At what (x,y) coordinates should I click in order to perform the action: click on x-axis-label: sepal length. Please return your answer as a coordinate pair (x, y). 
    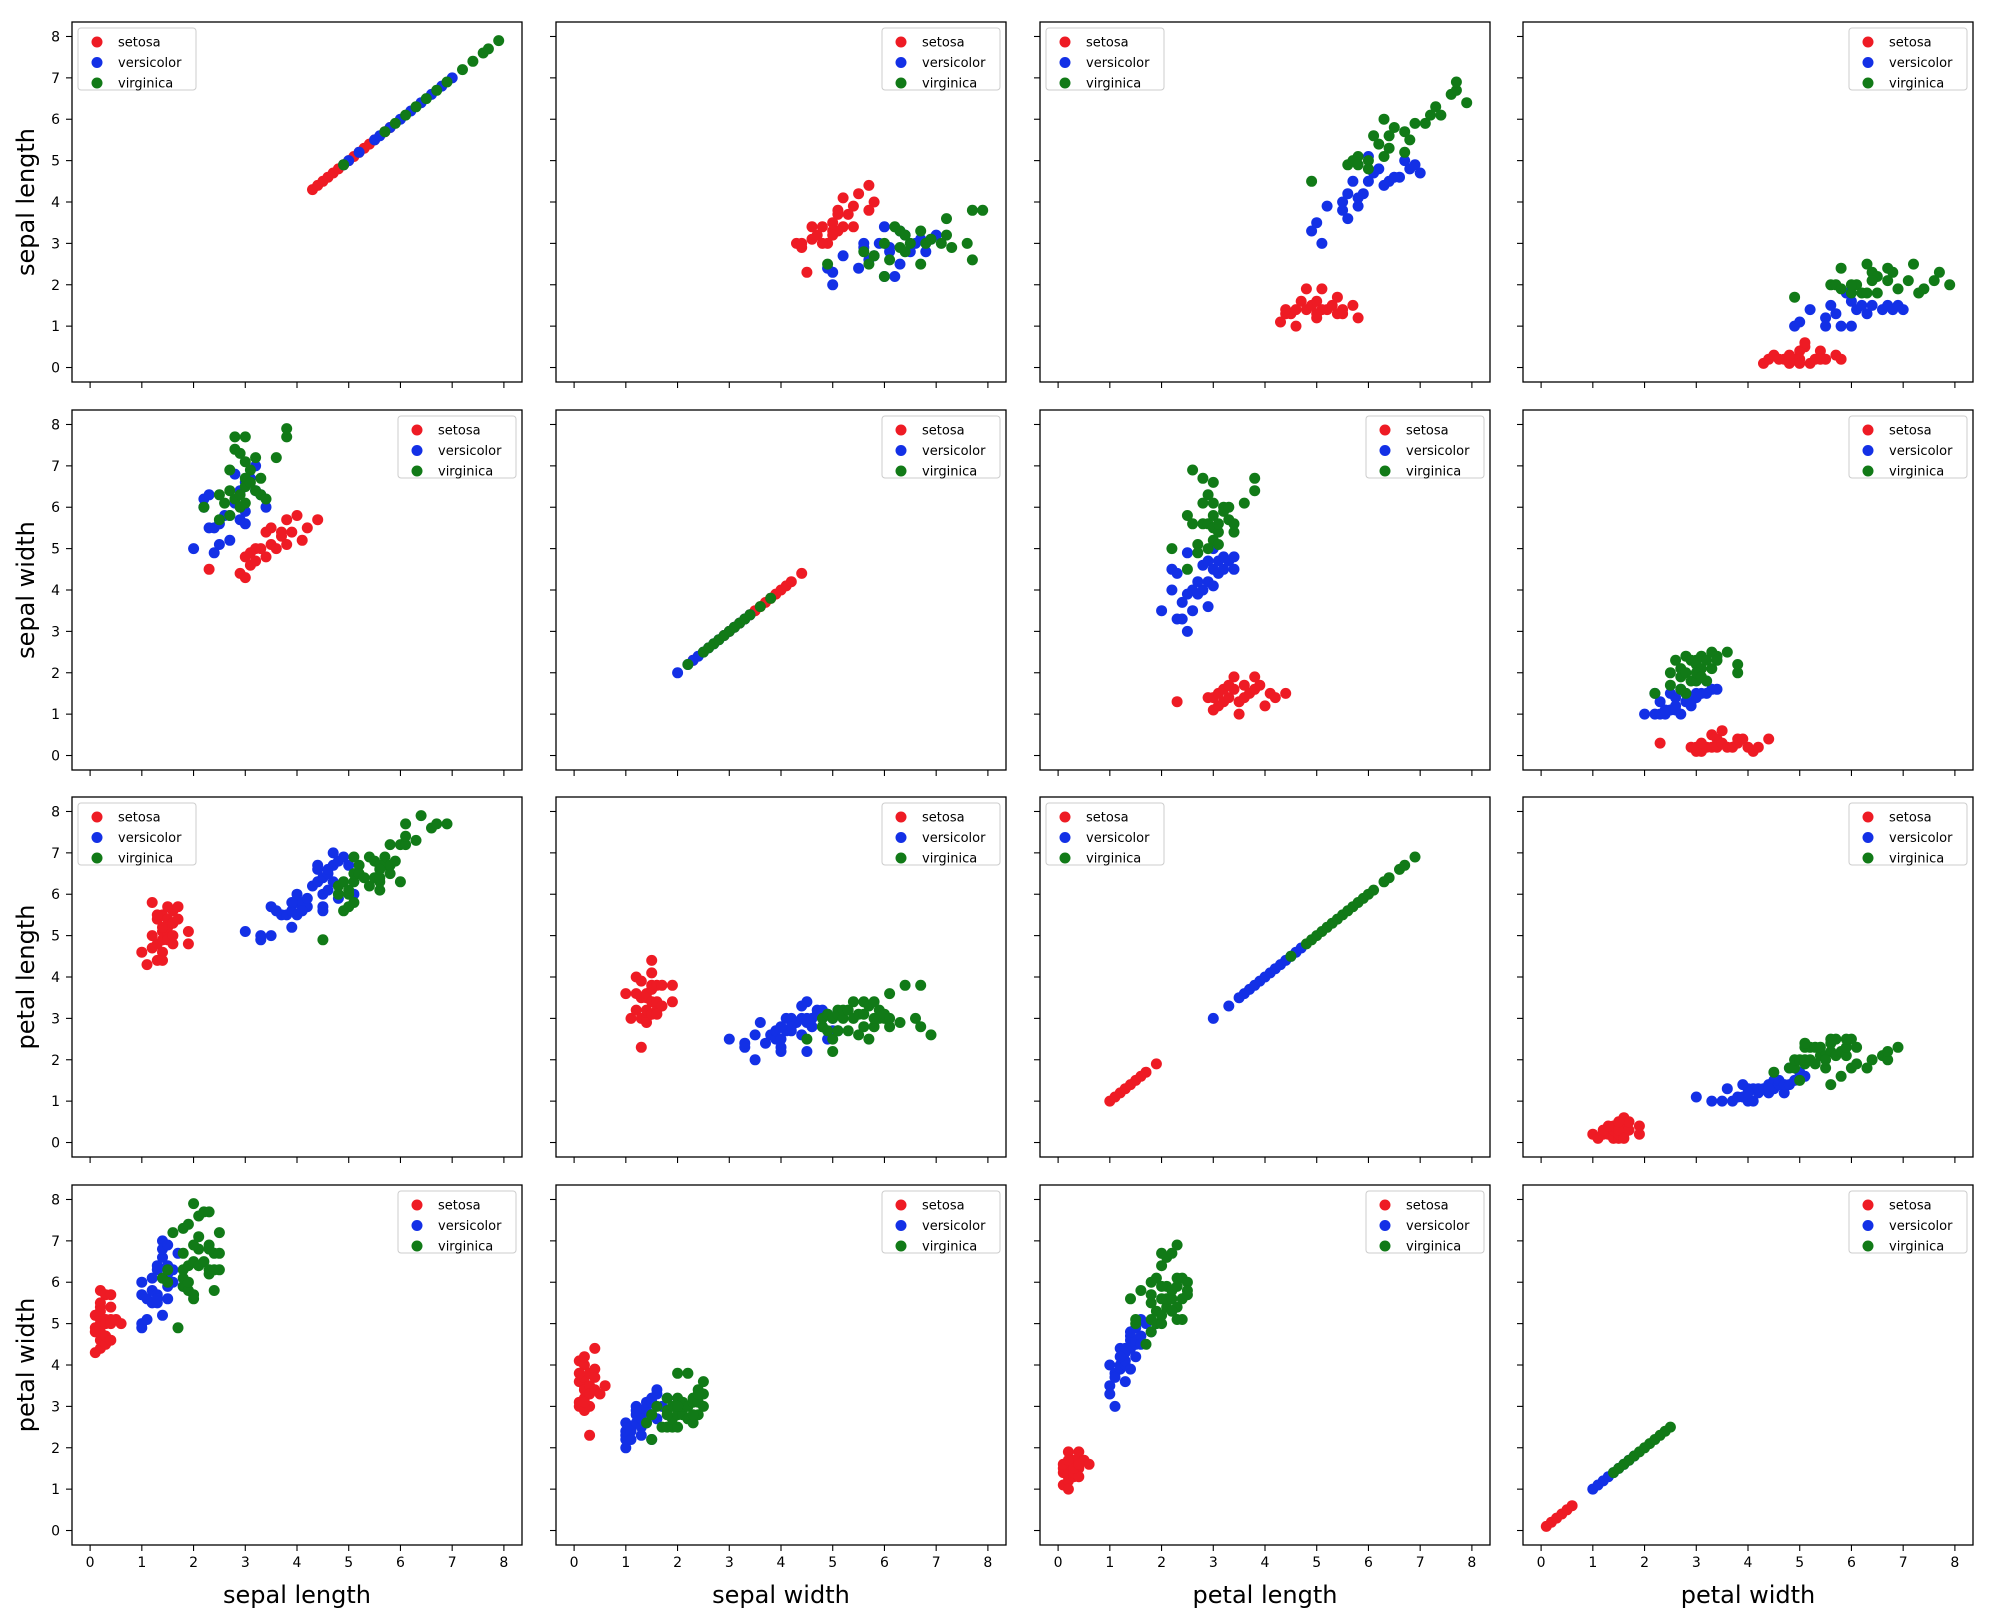
    Looking at the image, I should click on (297, 1595).